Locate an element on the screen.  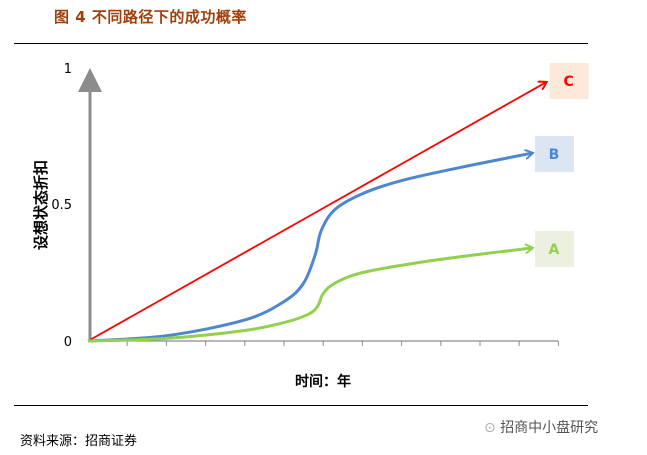
watermark: ⊙ 招商中小盘研究 is located at coordinates (541, 427).